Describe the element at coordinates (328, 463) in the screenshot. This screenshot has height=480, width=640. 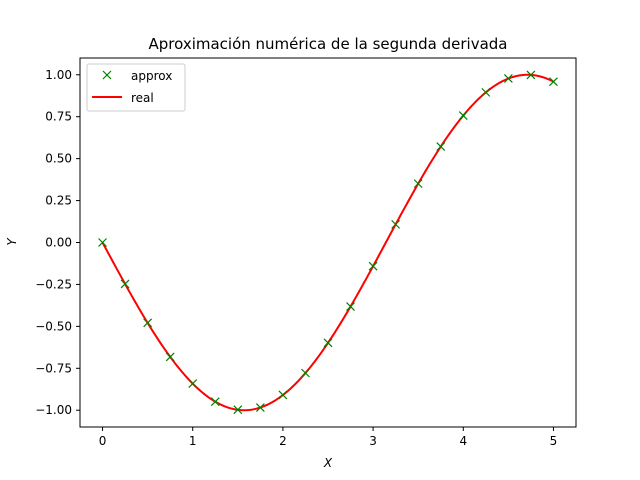
I see `x-axis-label: X` at that location.